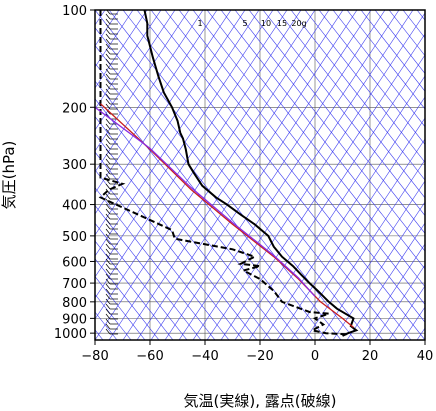  What do you see at coordinates (370, 356) in the screenshot?
I see `x-tick-label: 20` at bounding box center [370, 356].